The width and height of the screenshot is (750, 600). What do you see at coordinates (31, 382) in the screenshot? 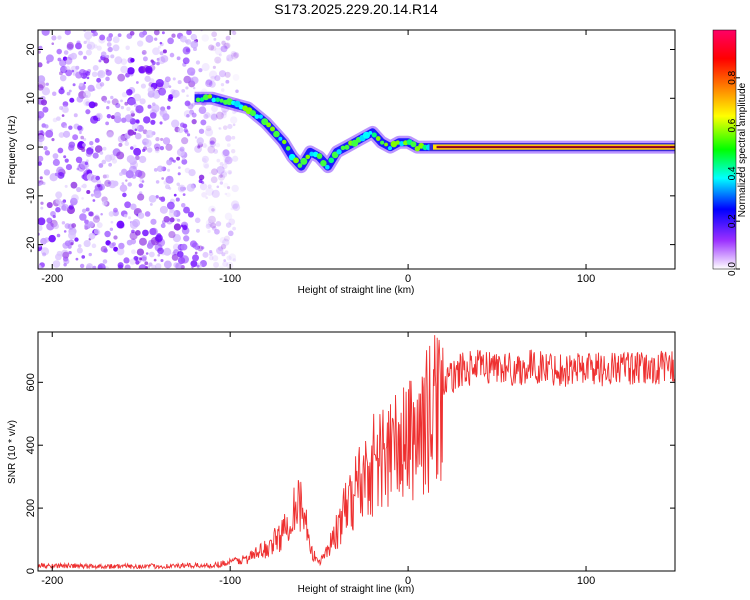
I see `y-tick-label: 600` at bounding box center [31, 382].